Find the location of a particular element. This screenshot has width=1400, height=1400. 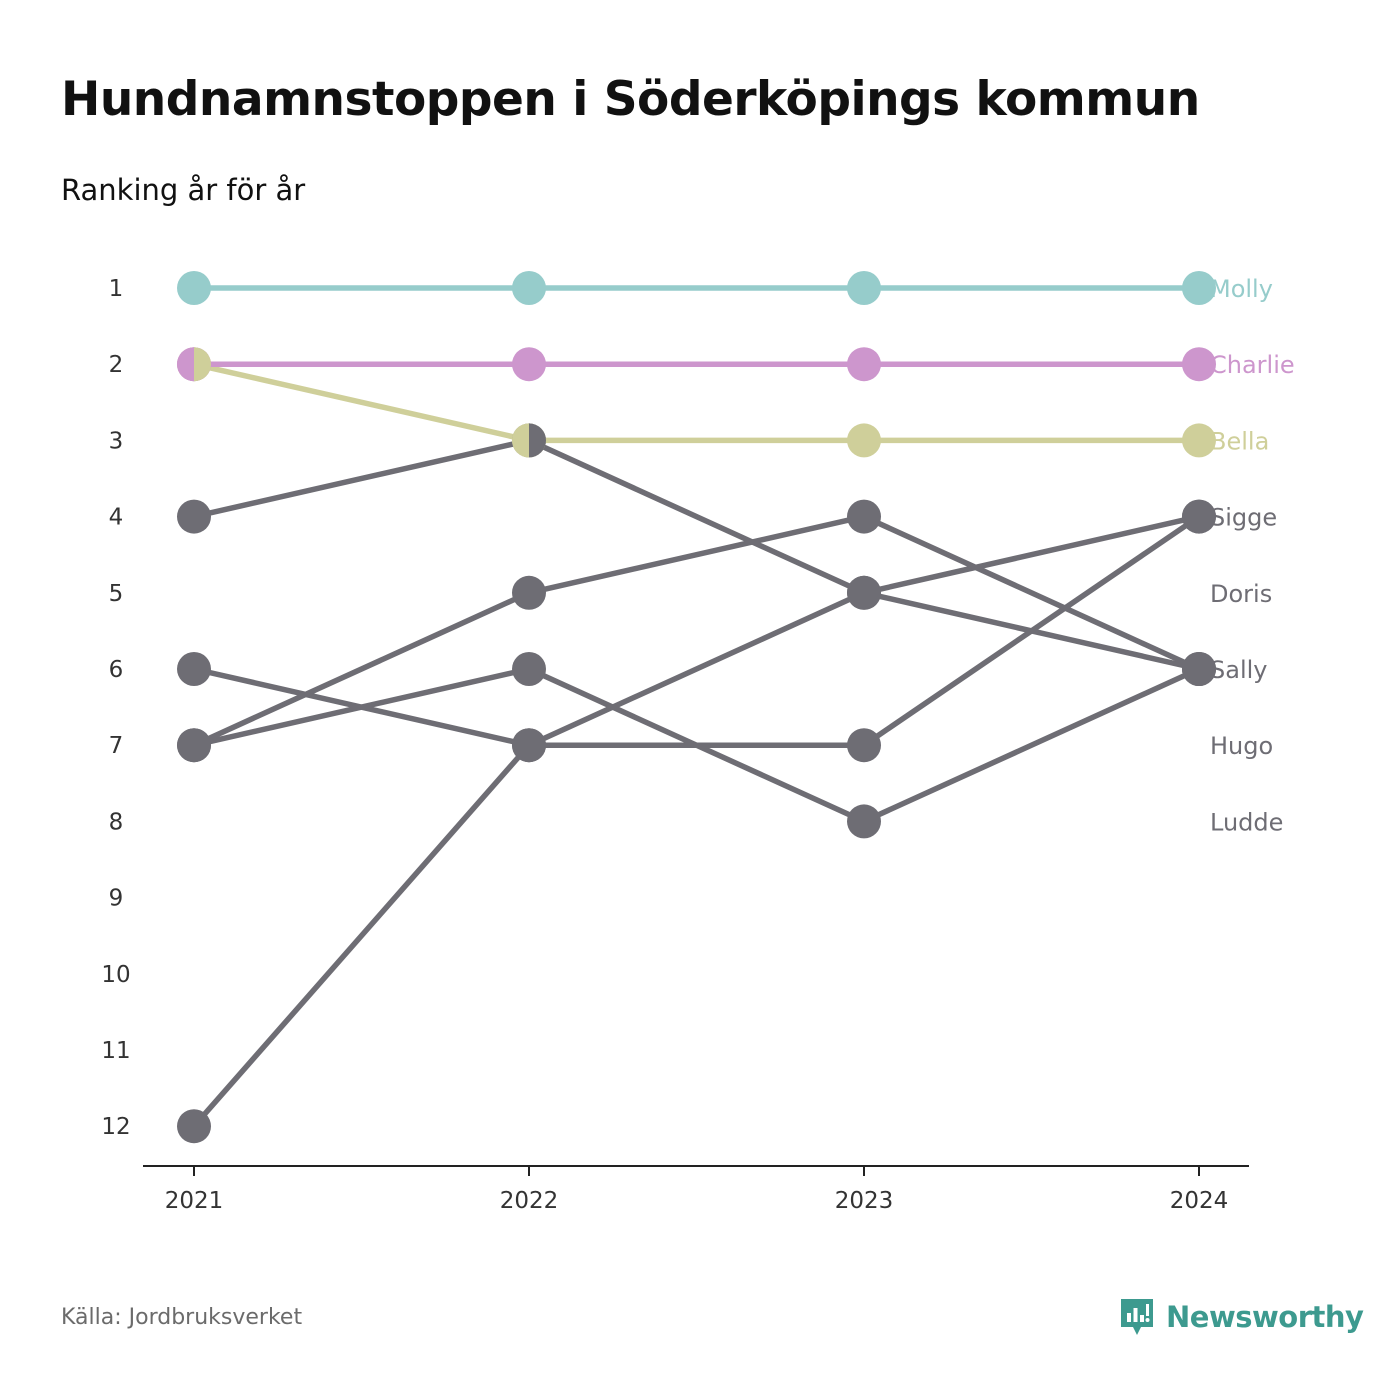

chart-title: Hundnamnstoppen i Söderköpings kommun is located at coordinates (630, 99).